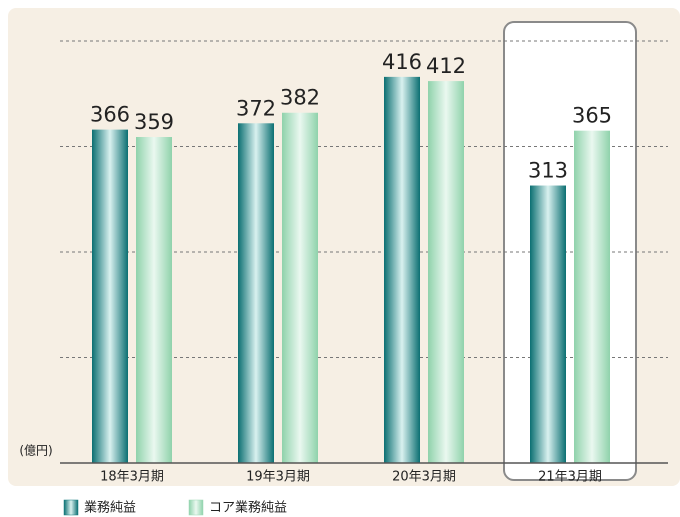  I want to click on legend-label: 業務純益, so click(110, 508).